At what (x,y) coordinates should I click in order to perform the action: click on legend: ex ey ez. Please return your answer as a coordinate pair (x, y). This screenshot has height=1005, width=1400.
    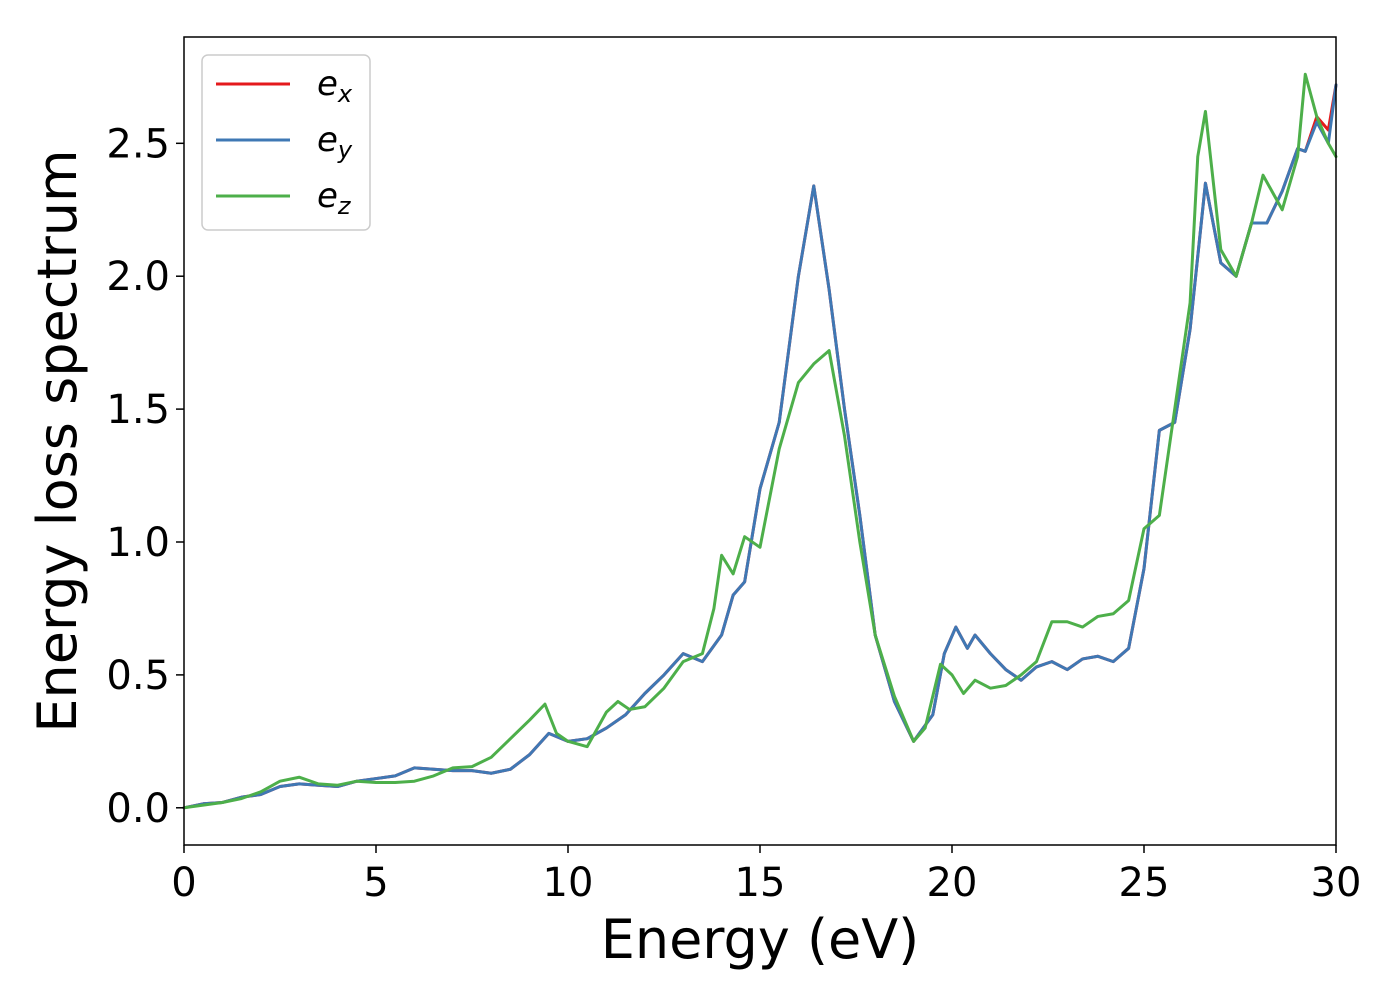
    Looking at the image, I should click on (286, 142).